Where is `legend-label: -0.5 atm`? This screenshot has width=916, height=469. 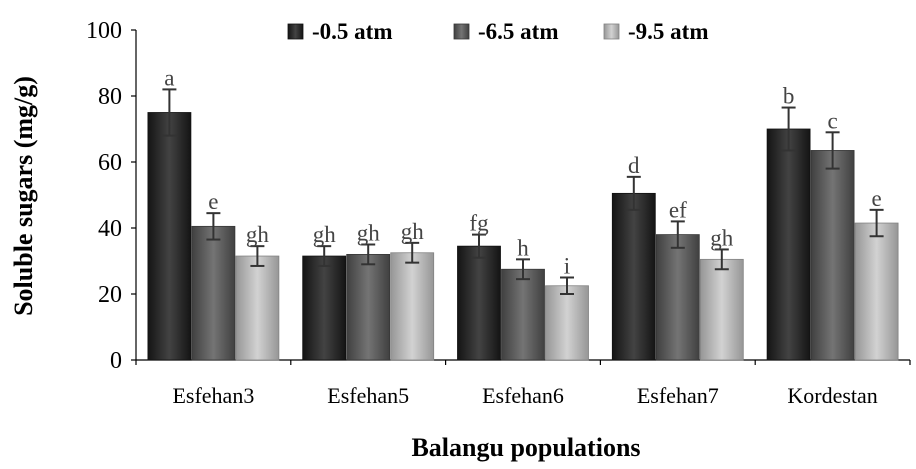 legend-label: -0.5 atm is located at coordinates (352, 31).